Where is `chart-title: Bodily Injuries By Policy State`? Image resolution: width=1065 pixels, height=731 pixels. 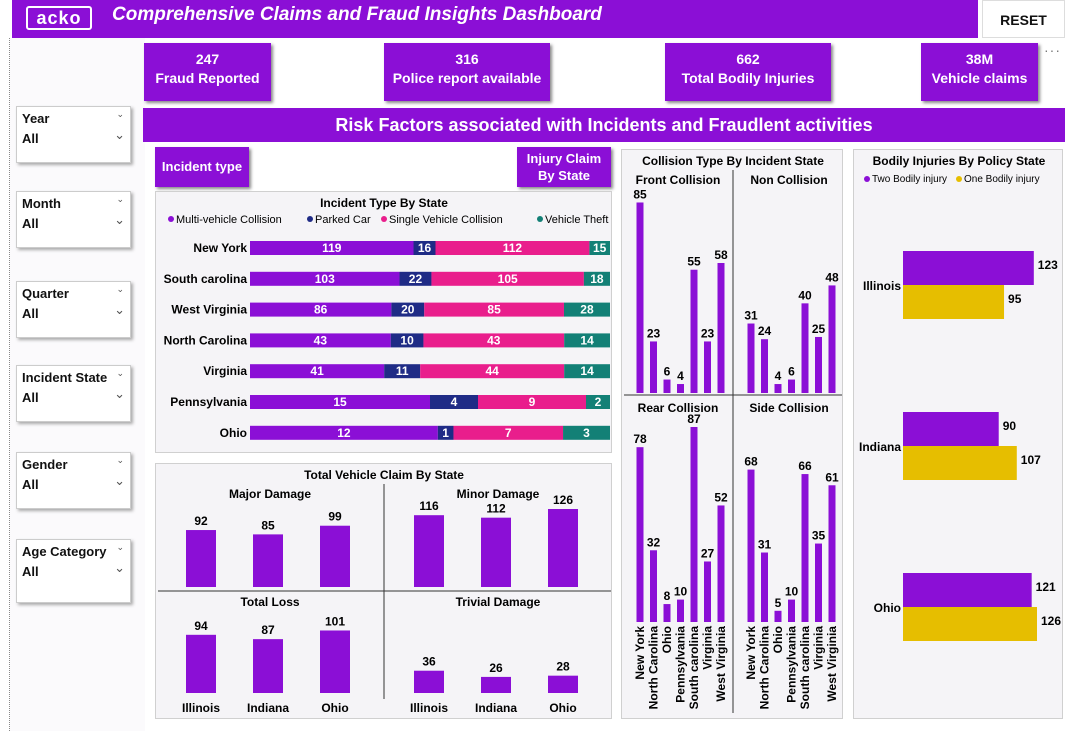 chart-title: Bodily Injuries By Policy State is located at coordinates (959, 161).